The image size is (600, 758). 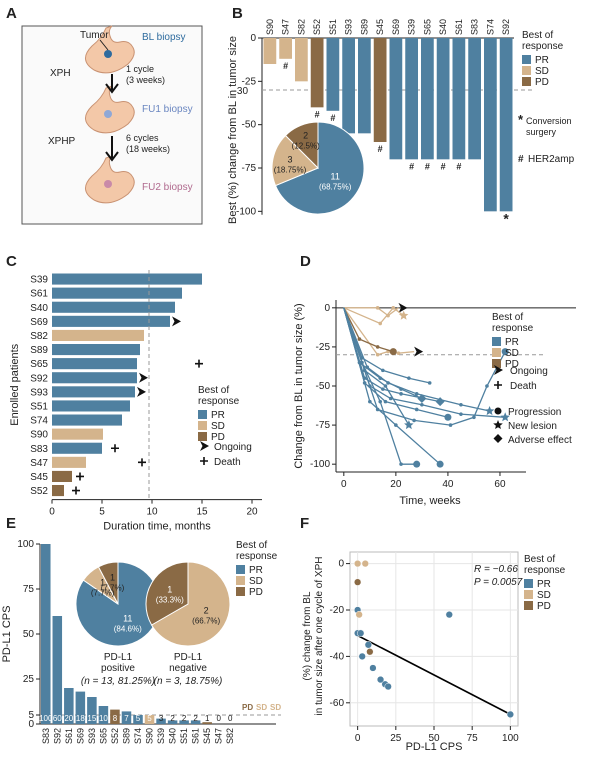 I want to click on e-value-label: 15, so click(x=91, y=718).